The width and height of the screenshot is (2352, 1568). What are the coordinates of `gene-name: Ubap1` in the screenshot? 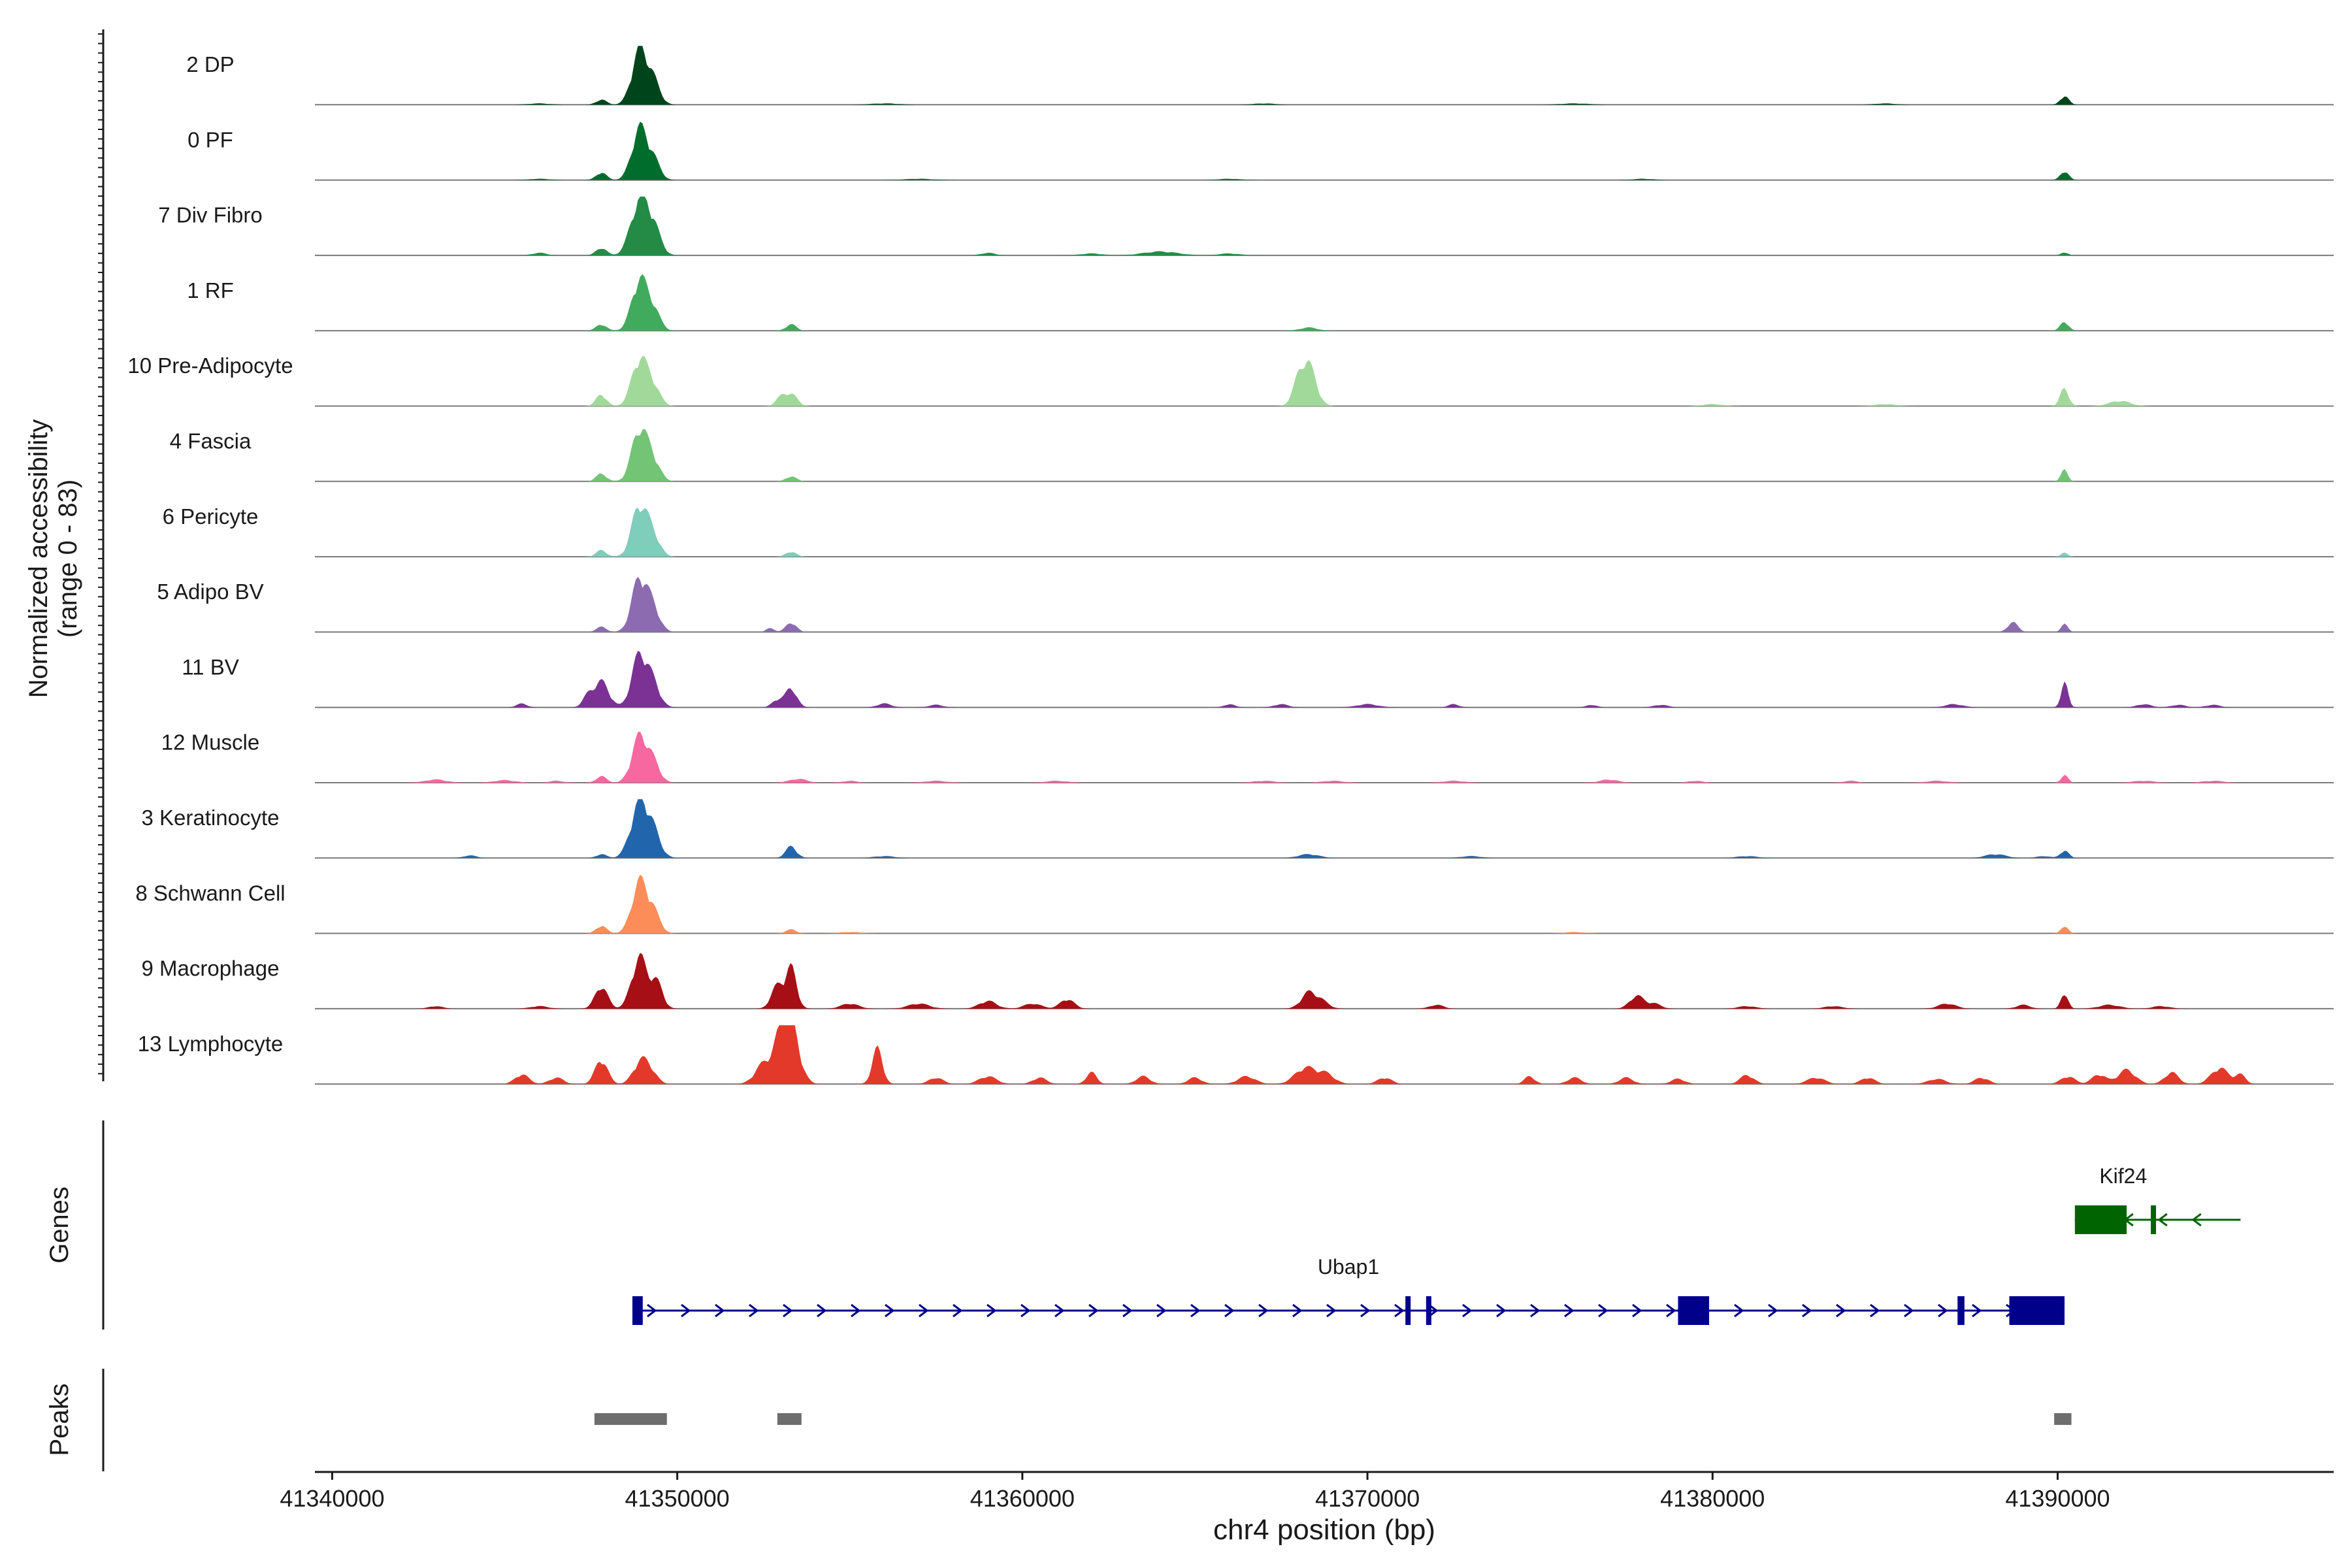 It's located at (1348, 1267).